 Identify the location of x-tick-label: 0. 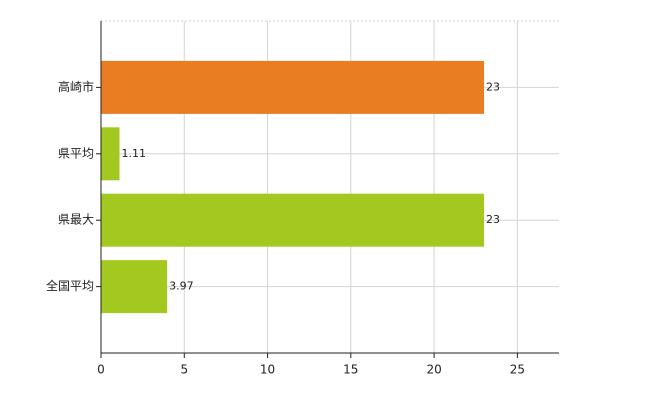
(101, 370).